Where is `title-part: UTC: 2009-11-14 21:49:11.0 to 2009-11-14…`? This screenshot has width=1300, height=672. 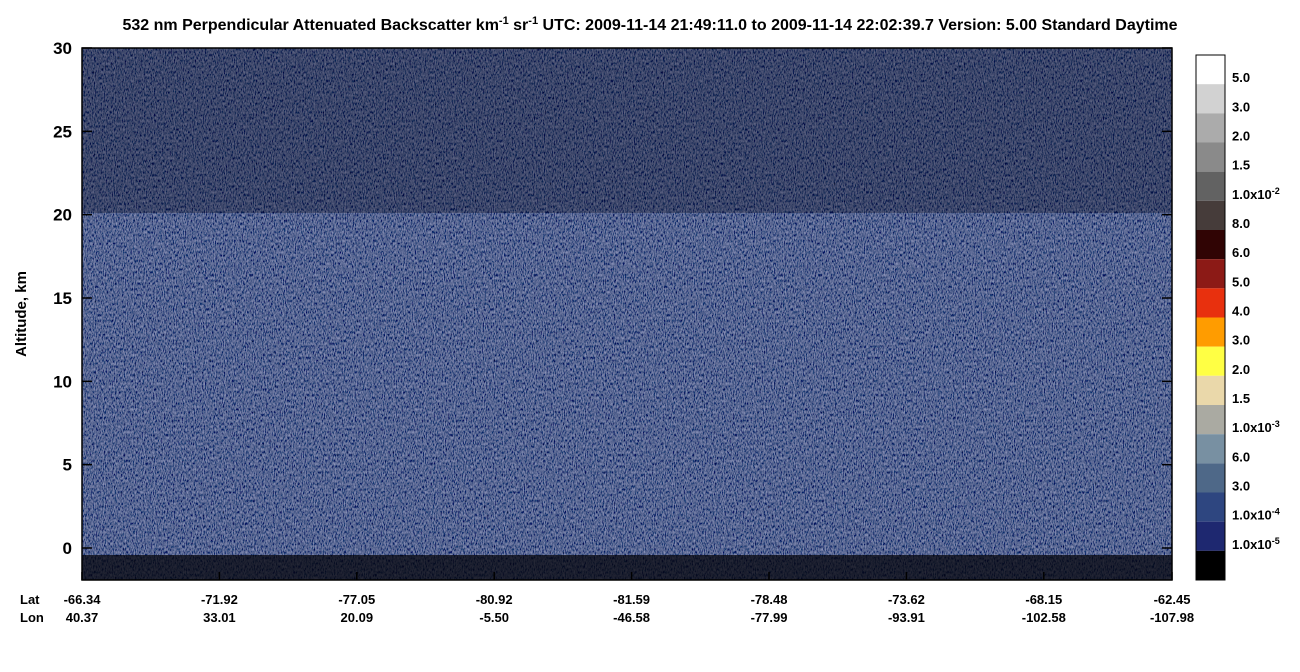 title-part: UTC: 2009-11-14 21:49:11.0 to 2009-11-14… is located at coordinates (858, 25).